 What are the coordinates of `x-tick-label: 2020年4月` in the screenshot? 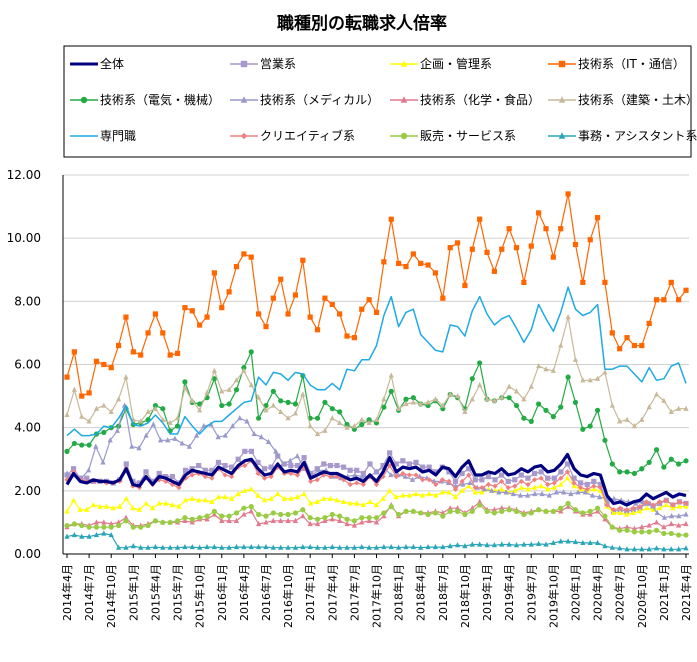 It's located at (598, 592).